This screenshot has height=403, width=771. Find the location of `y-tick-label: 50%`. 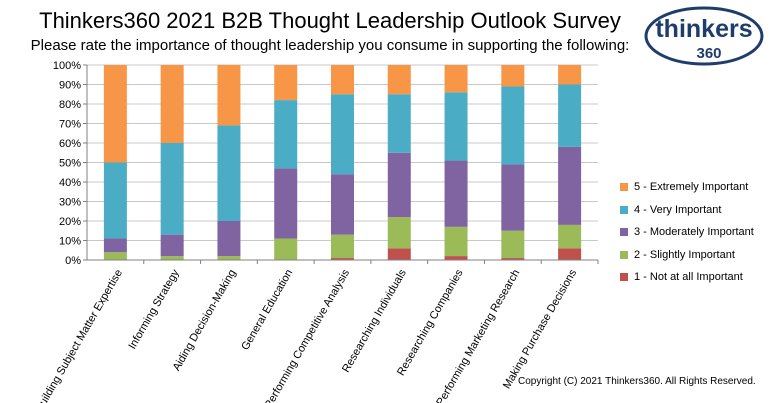

y-tick-label: 50% is located at coordinates (70, 164).